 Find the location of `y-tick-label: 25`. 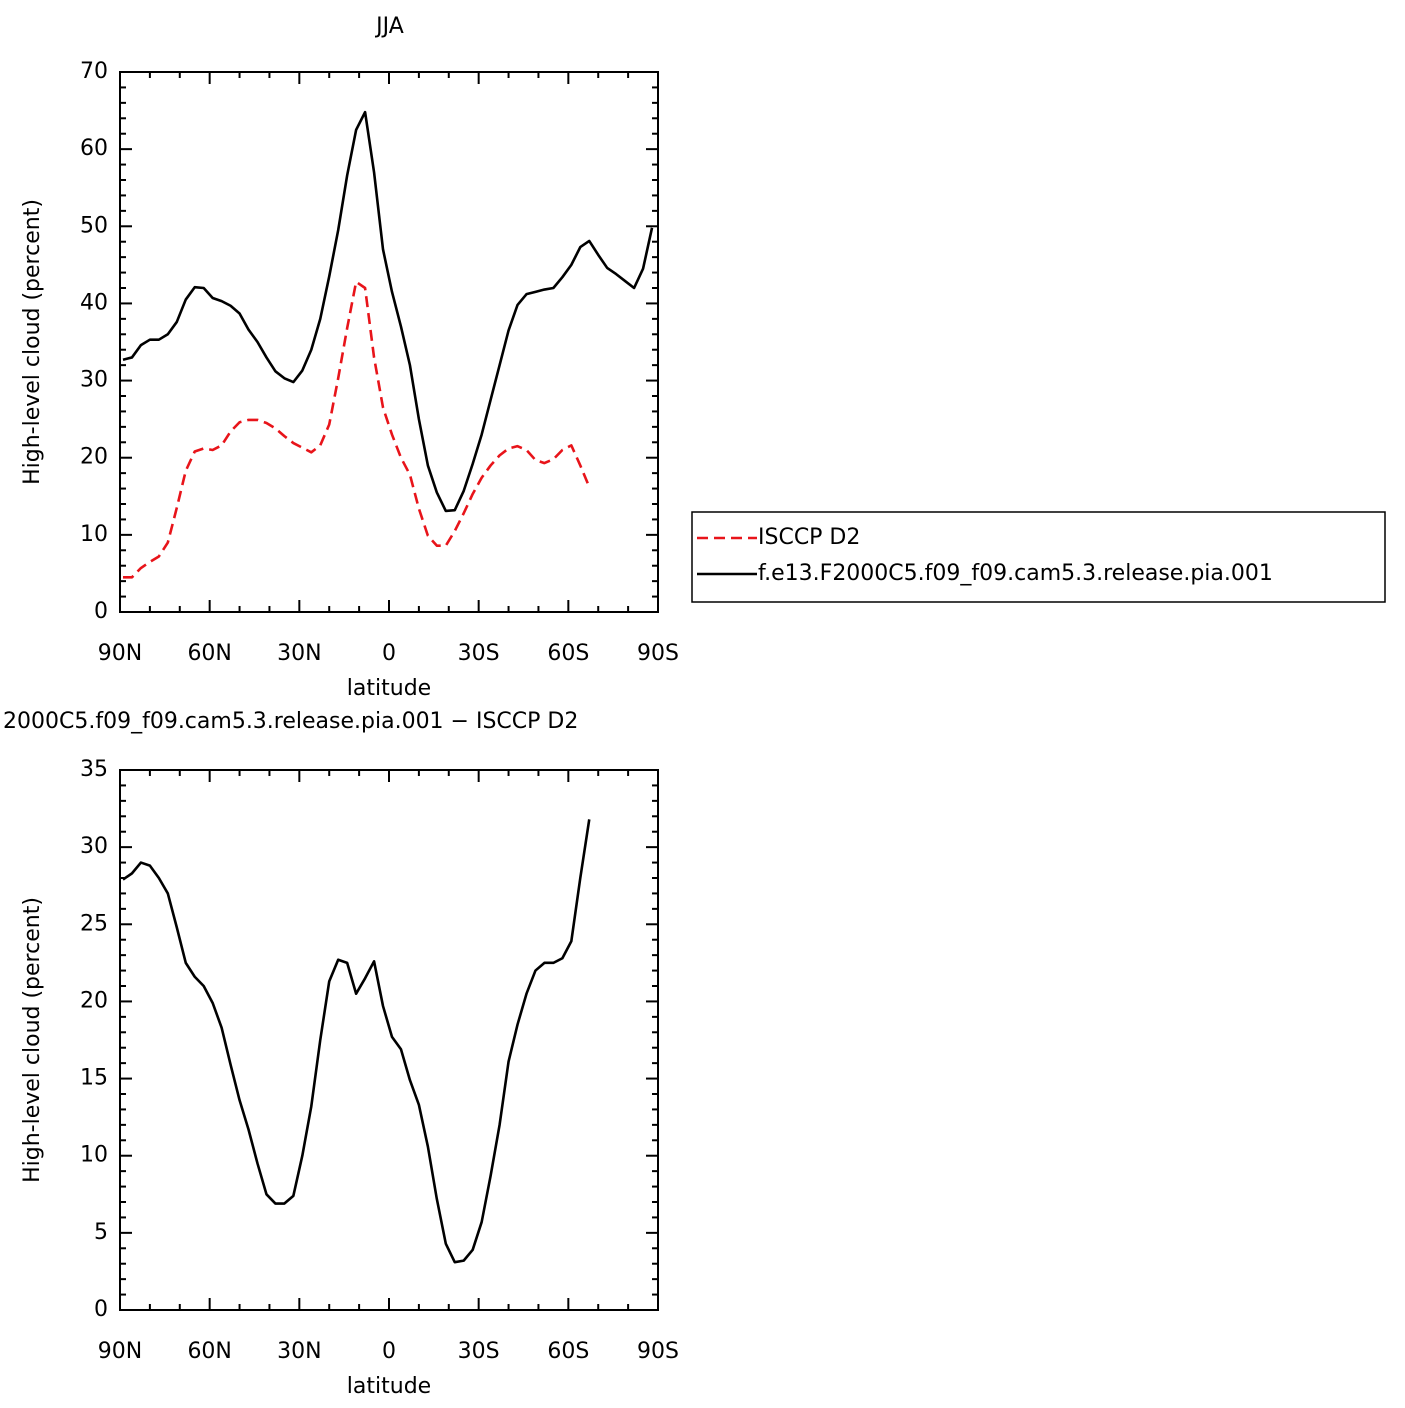

y-tick-label: 25 is located at coordinates (94, 923).